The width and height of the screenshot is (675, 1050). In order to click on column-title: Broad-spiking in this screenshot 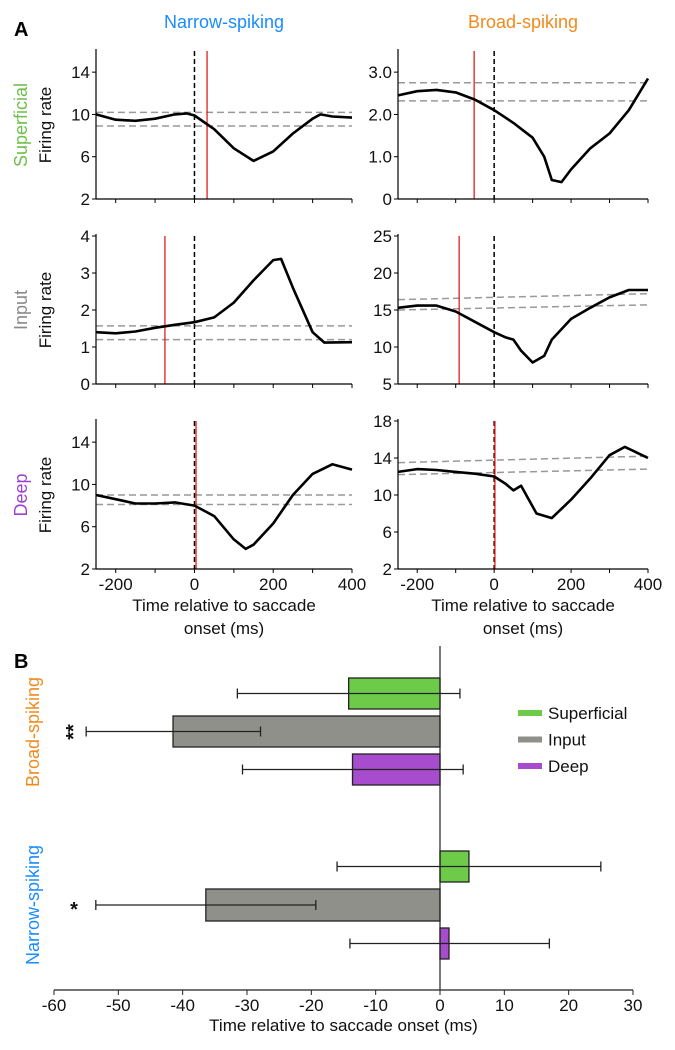, I will do `click(523, 22)`.